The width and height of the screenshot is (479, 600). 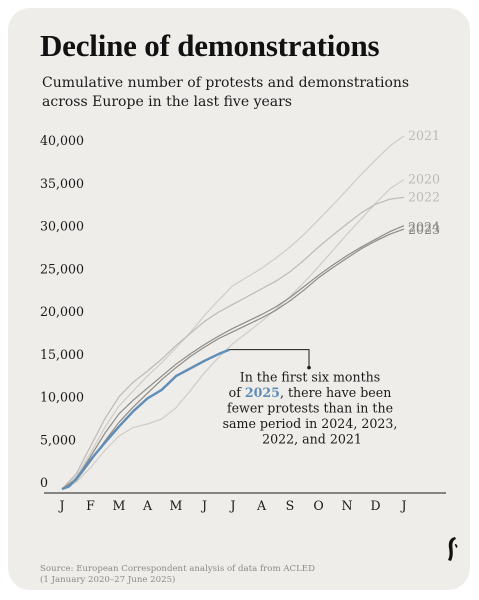 I want to click on annotation-dot, so click(x=309, y=367).